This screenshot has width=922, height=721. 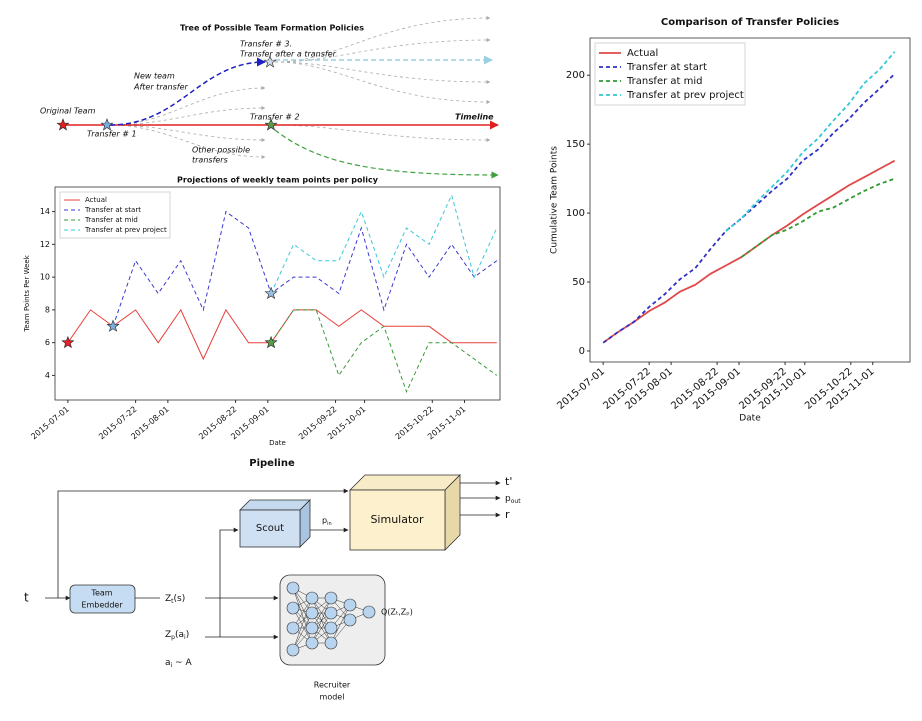 I want to click on y-tick-label: 6, so click(x=47, y=342).